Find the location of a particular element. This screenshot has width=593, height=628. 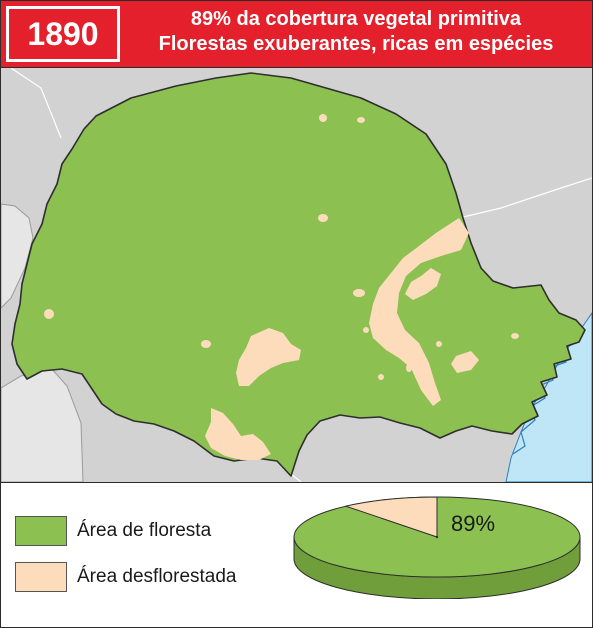

title-line-2: Florestas exuberantes, ricas em espécies is located at coordinates (356, 44).